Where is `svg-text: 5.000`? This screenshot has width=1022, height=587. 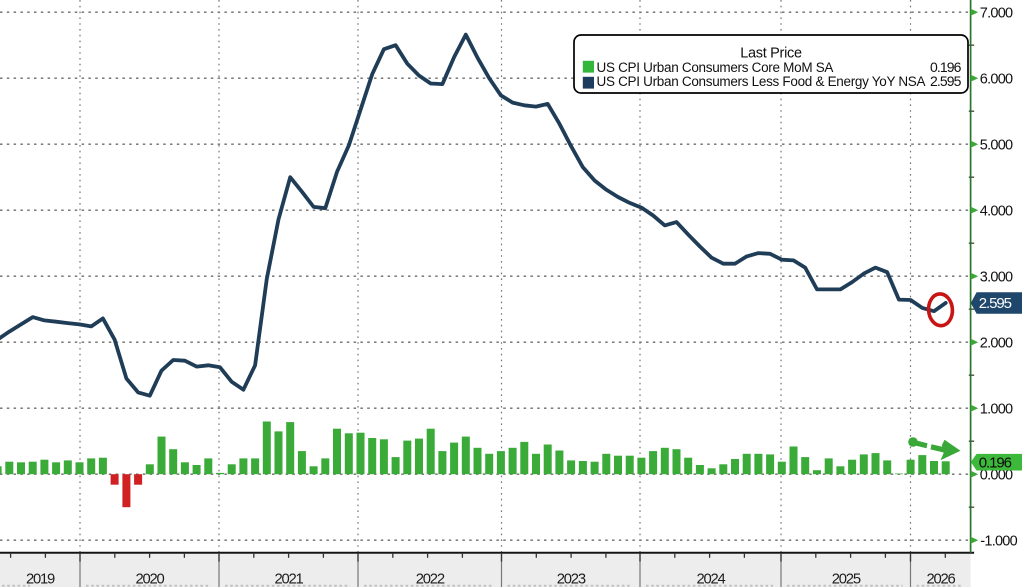
svg-text: 5.000 is located at coordinates (996, 145).